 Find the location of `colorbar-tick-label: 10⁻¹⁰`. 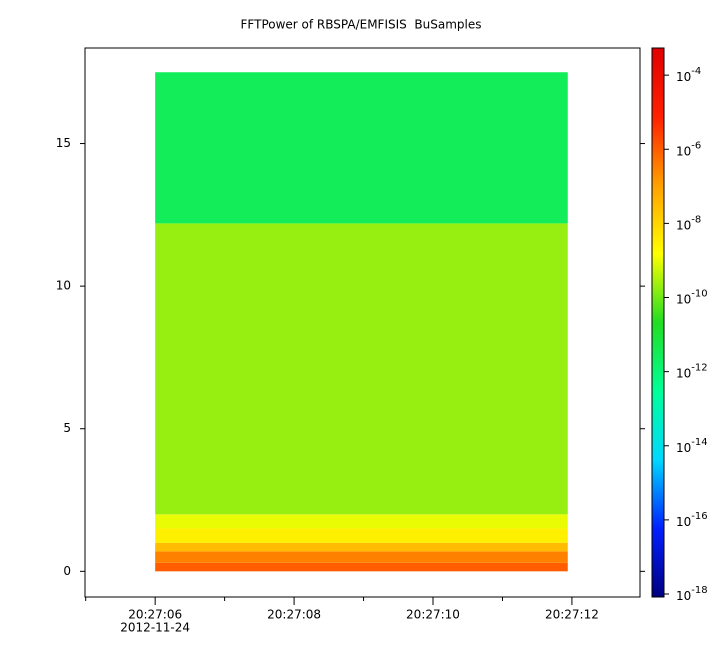

colorbar-tick-label: 10⁻¹⁰ is located at coordinates (692, 298).